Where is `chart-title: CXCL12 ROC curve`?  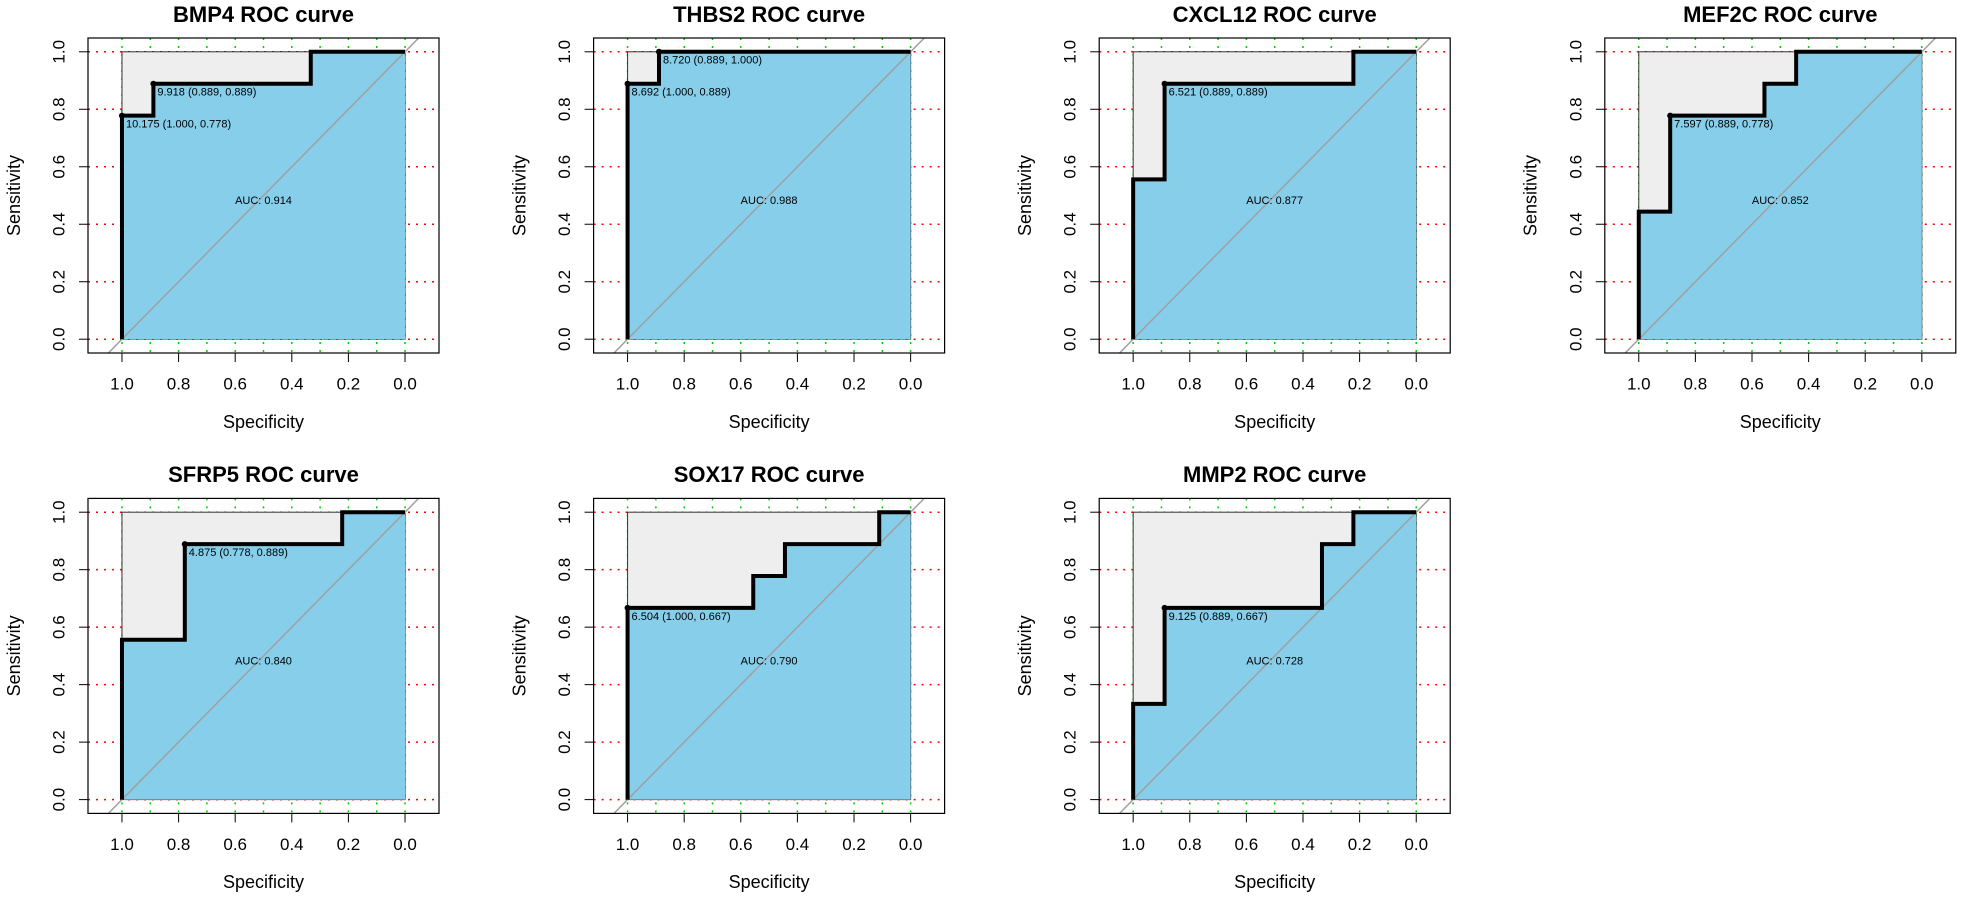
chart-title: CXCL12 ROC curve is located at coordinates (1275, 14).